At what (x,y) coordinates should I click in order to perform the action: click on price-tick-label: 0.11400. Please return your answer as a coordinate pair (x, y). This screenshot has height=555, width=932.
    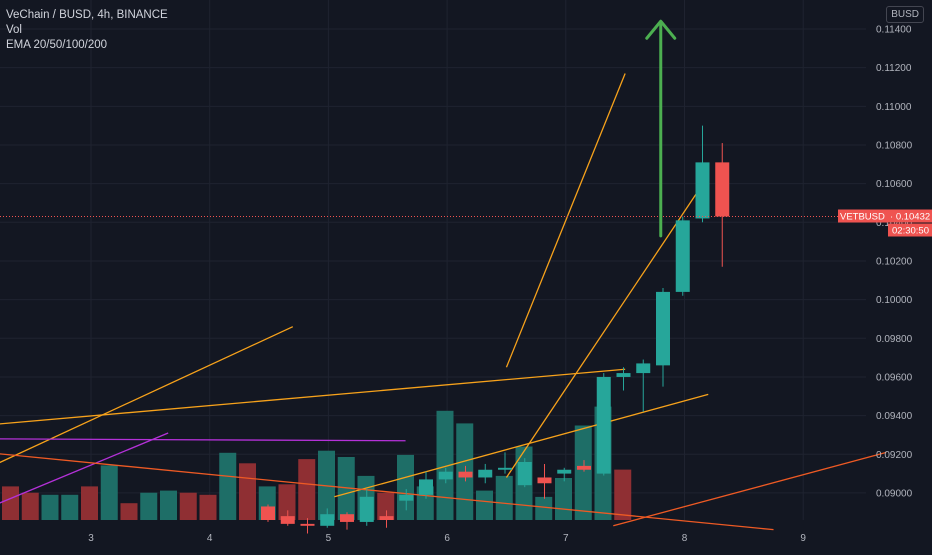
    Looking at the image, I should click on (894, 29).